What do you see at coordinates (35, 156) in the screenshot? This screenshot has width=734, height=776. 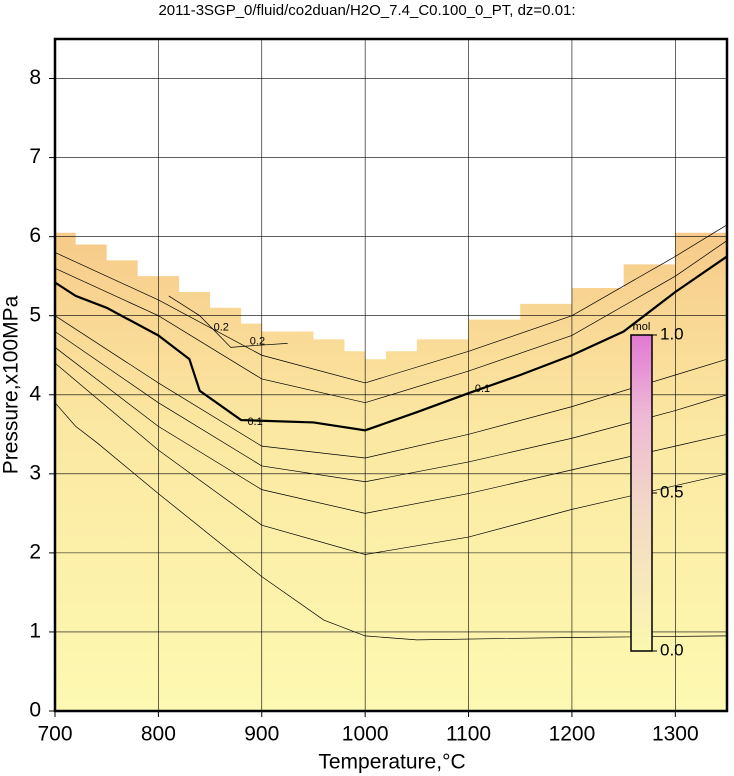 I see `y-tick-label: 7` at bounding box center [35, 156].